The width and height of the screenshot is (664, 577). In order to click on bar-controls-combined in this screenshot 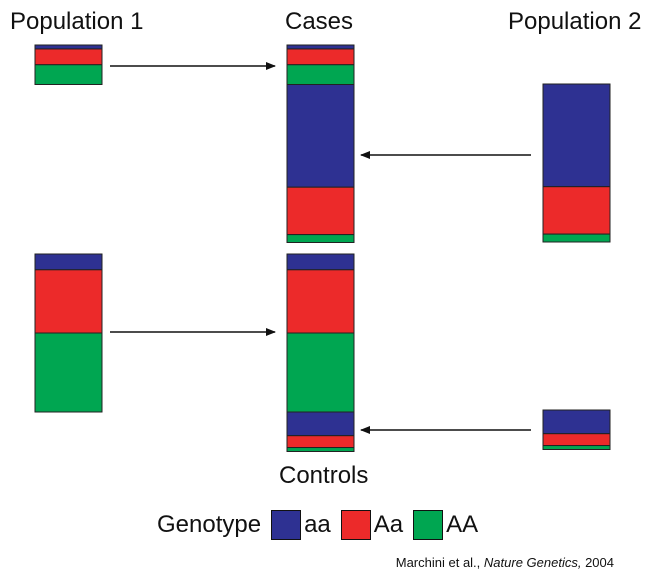, I will do `click(320, 352)`.